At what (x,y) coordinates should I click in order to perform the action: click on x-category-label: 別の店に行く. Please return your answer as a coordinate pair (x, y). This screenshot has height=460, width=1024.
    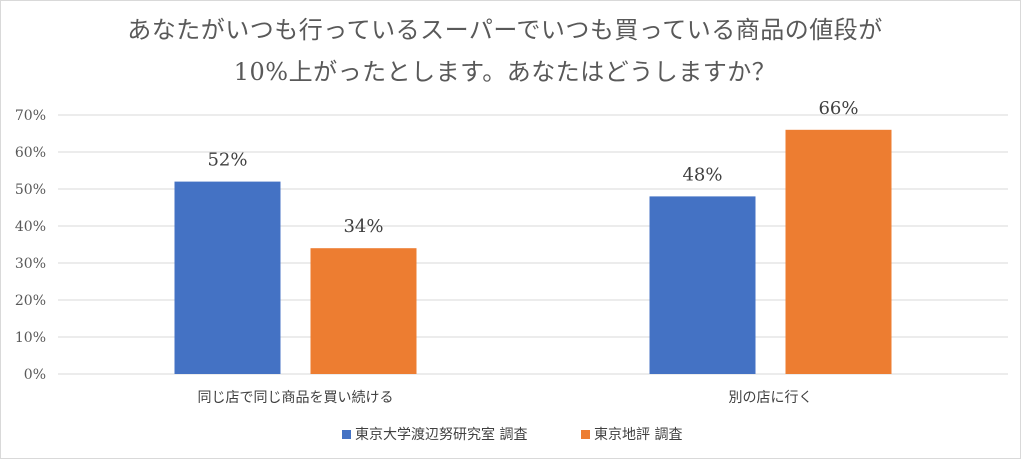
    Looking at the image, I should click on (771, 398).